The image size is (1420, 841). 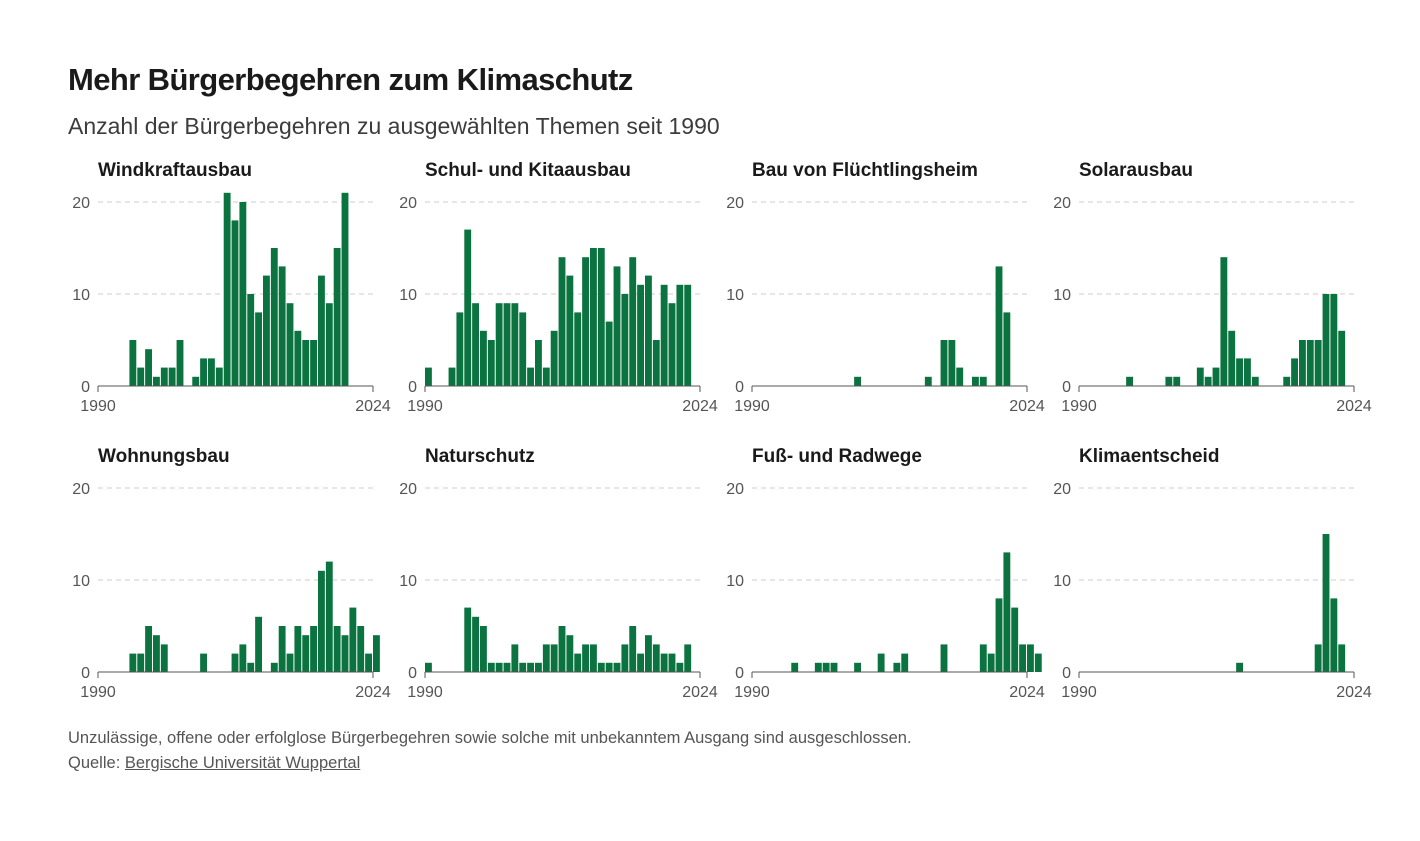 I want to click on panel-title: Klimaentscheid, so click(x=1149, y=456).